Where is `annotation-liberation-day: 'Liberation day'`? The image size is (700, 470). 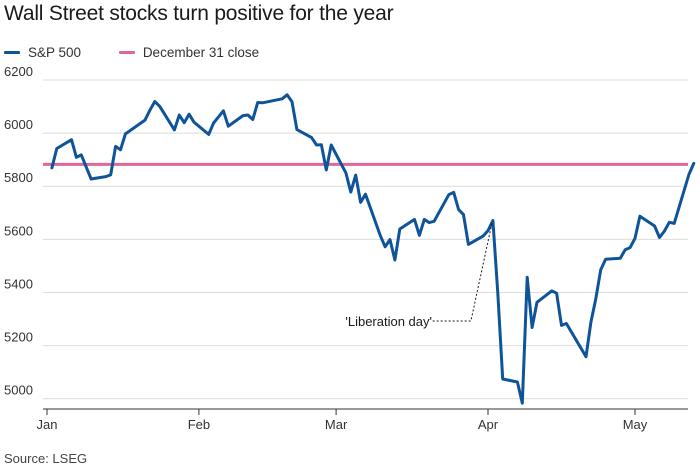 annotation-liberation-day: 'Liberation day' is located at coordinates (388, 321).